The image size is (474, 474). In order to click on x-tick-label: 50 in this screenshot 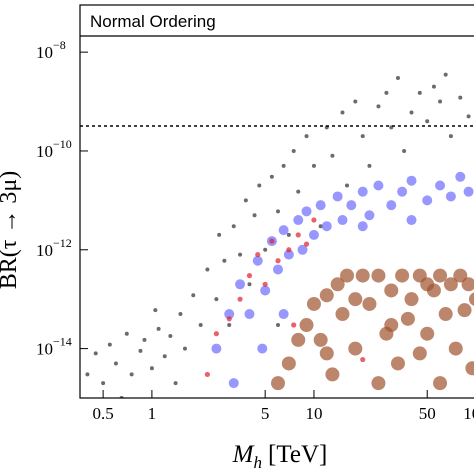, I will do `click(427, 413)`.